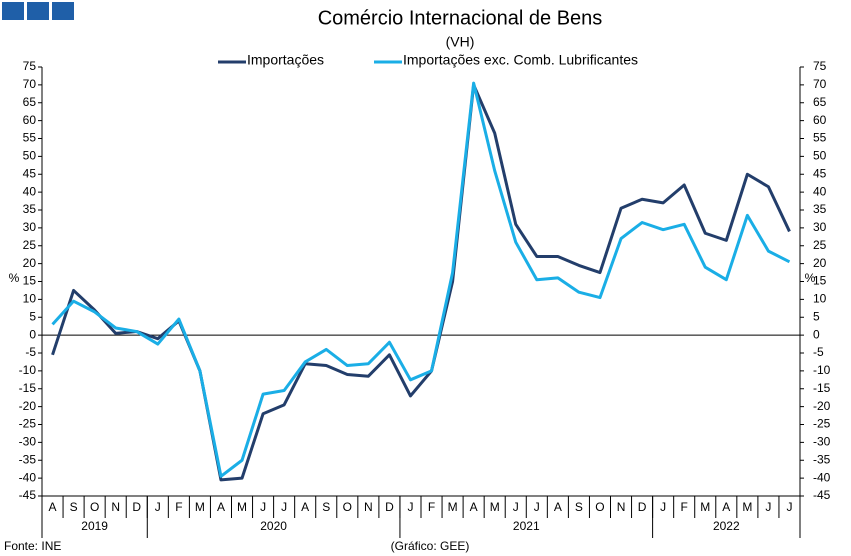  Describe the element at coordinates (30, 245) in the screenshot. I see `y-tick-label: 25` at that location.